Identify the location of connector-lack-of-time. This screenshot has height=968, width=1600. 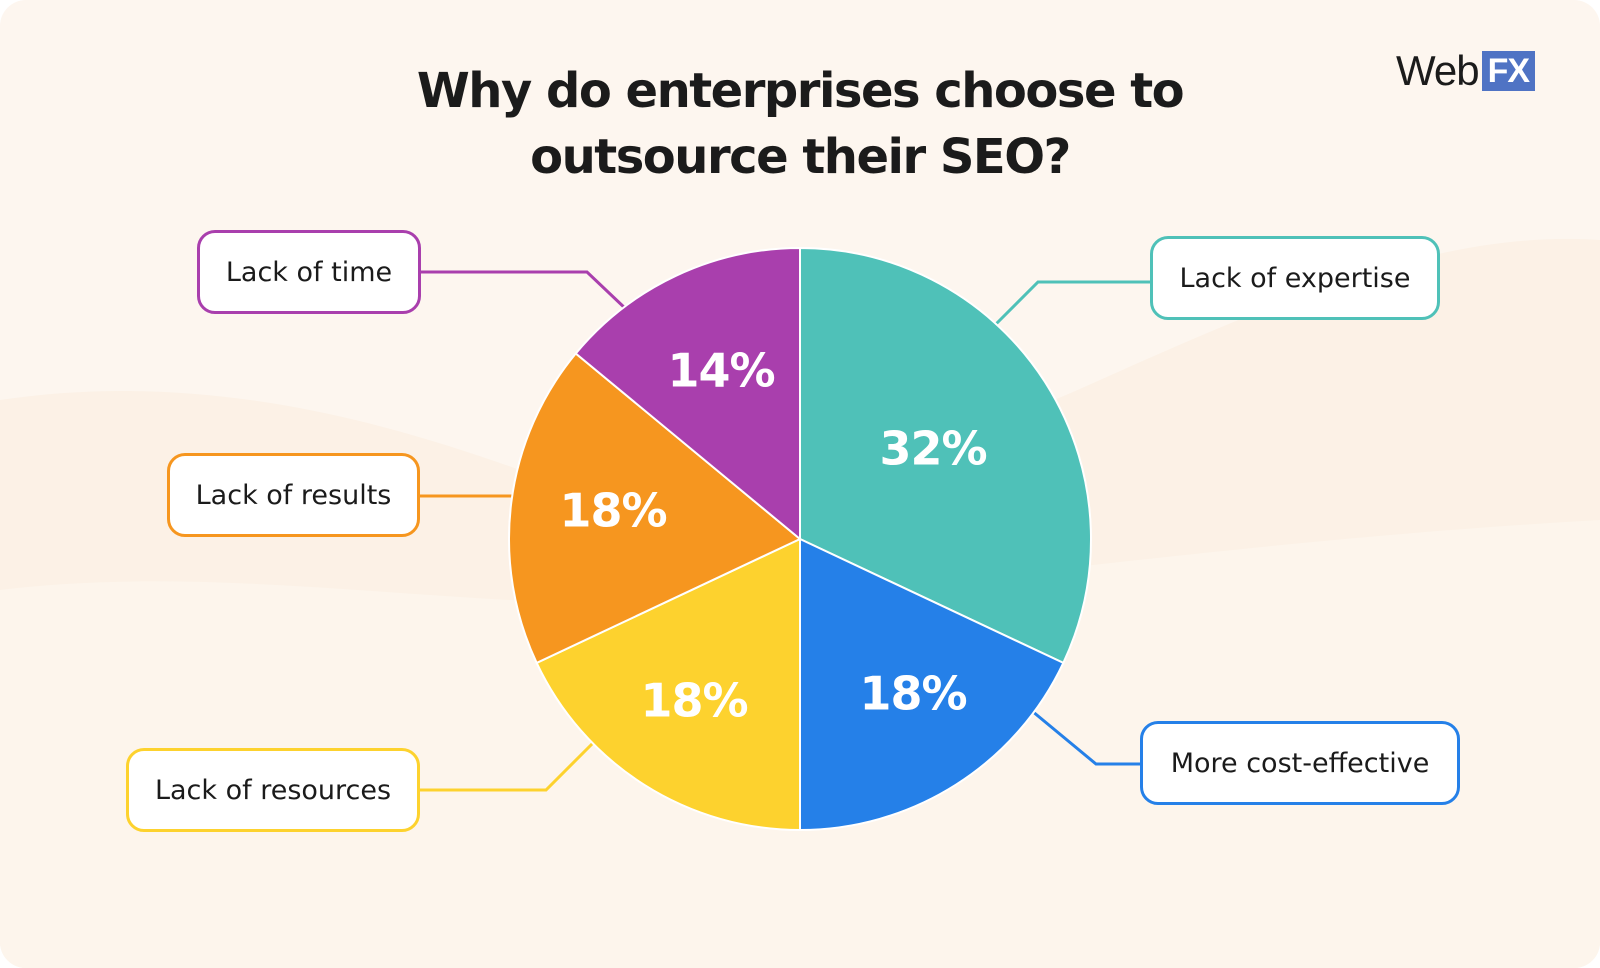
(524, 291).